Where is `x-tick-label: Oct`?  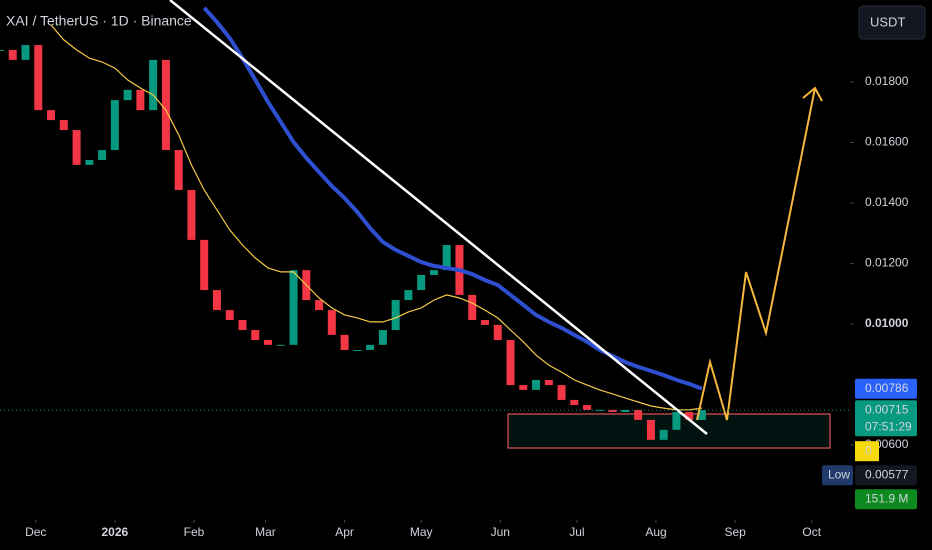 x-tick-label: Oct is located at coordinates (811, 532).